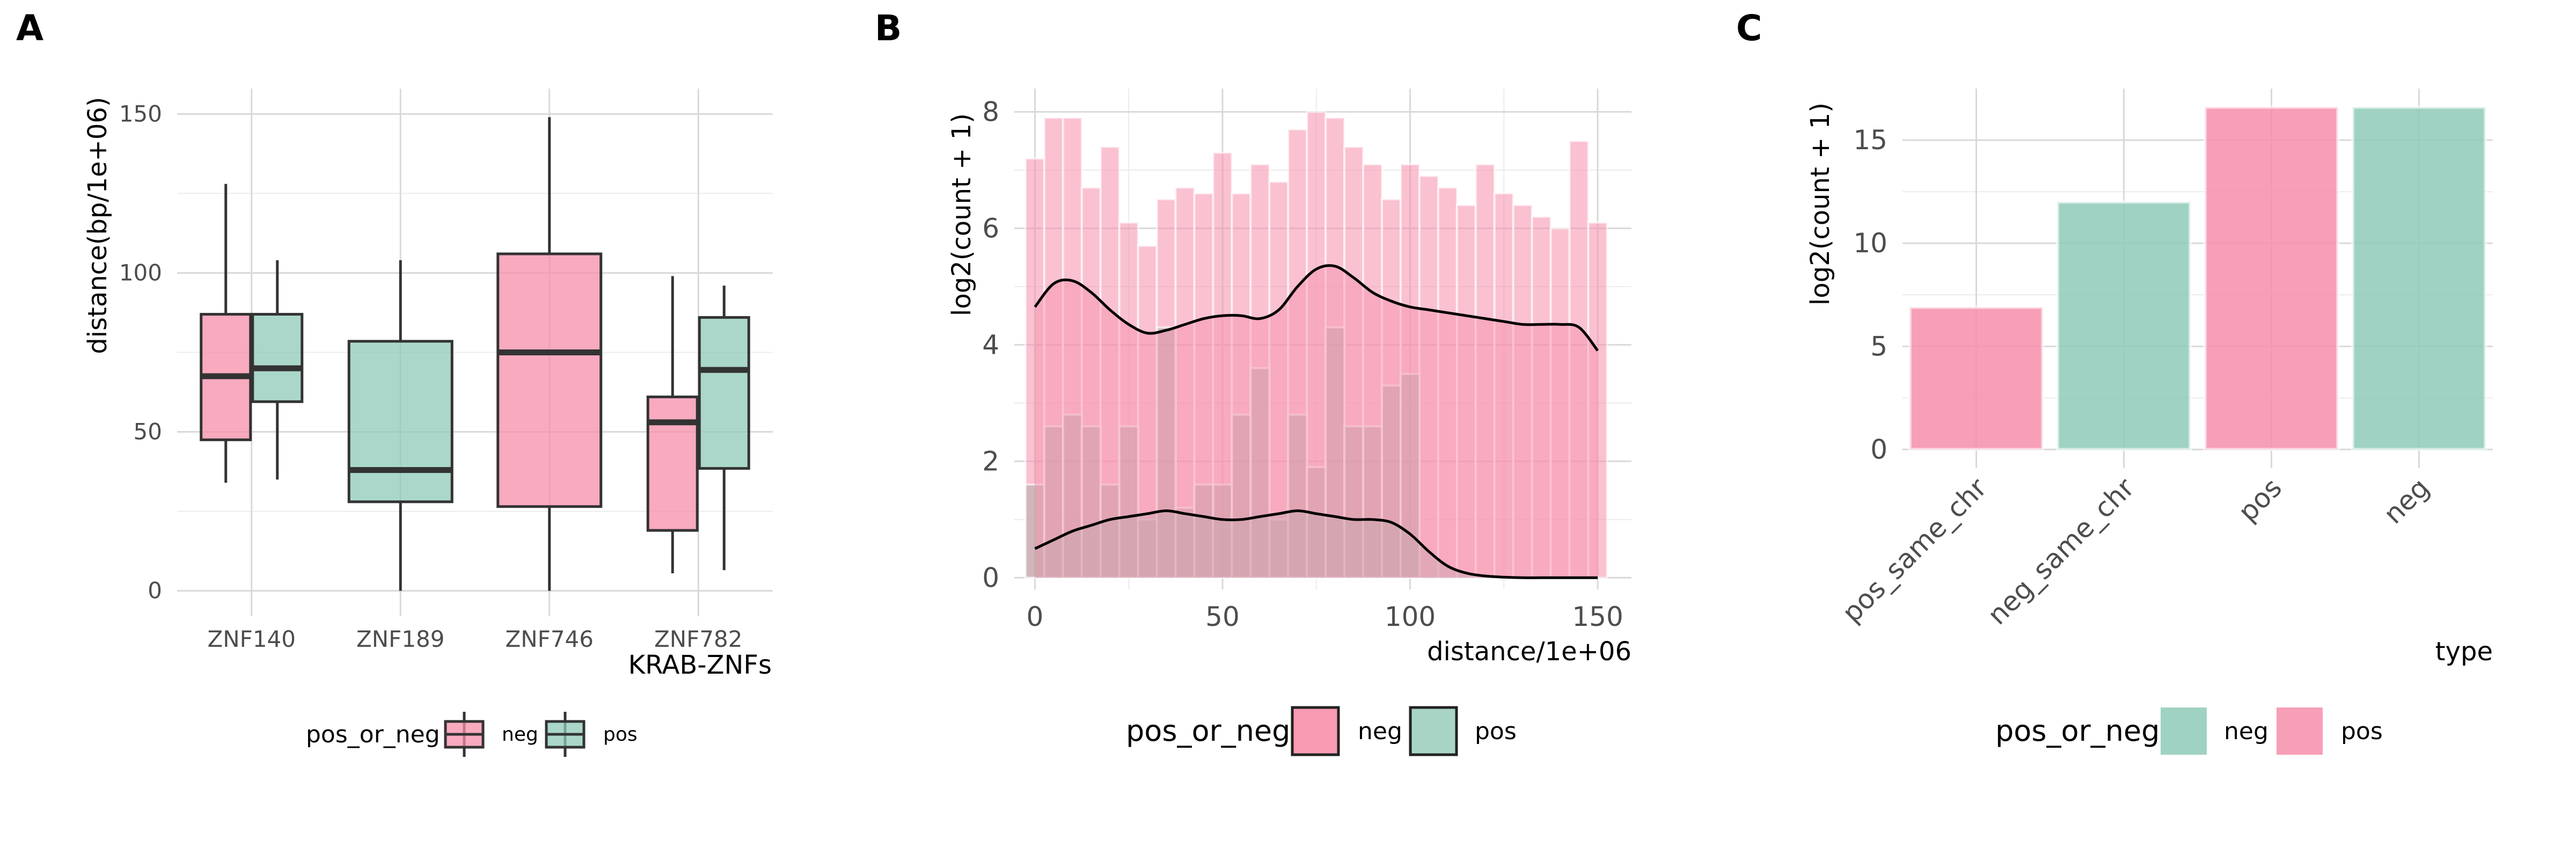  I want to click on density-line-pos, so click(1316, 544).